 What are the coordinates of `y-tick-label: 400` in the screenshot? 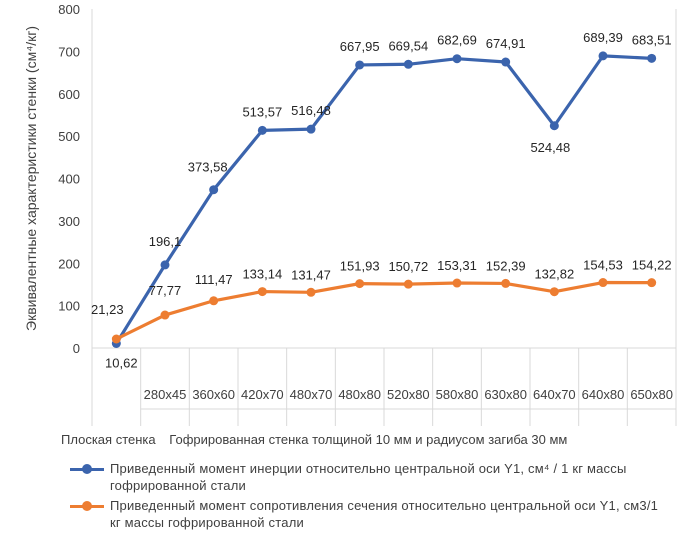 It's located at (69, 179).